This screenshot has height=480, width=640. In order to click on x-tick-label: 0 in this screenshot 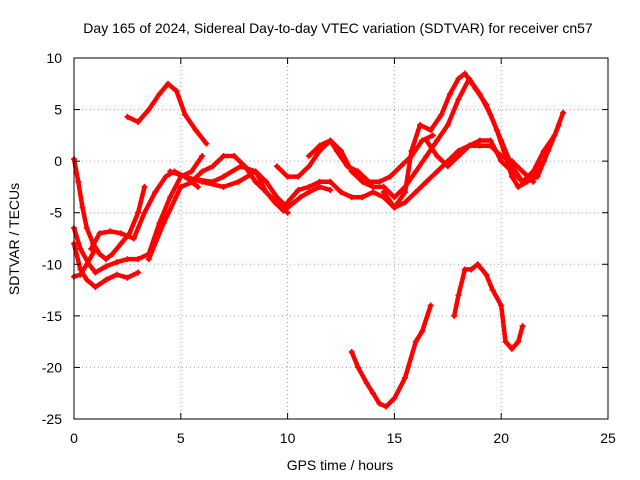, I will do `click(74, 438)`.